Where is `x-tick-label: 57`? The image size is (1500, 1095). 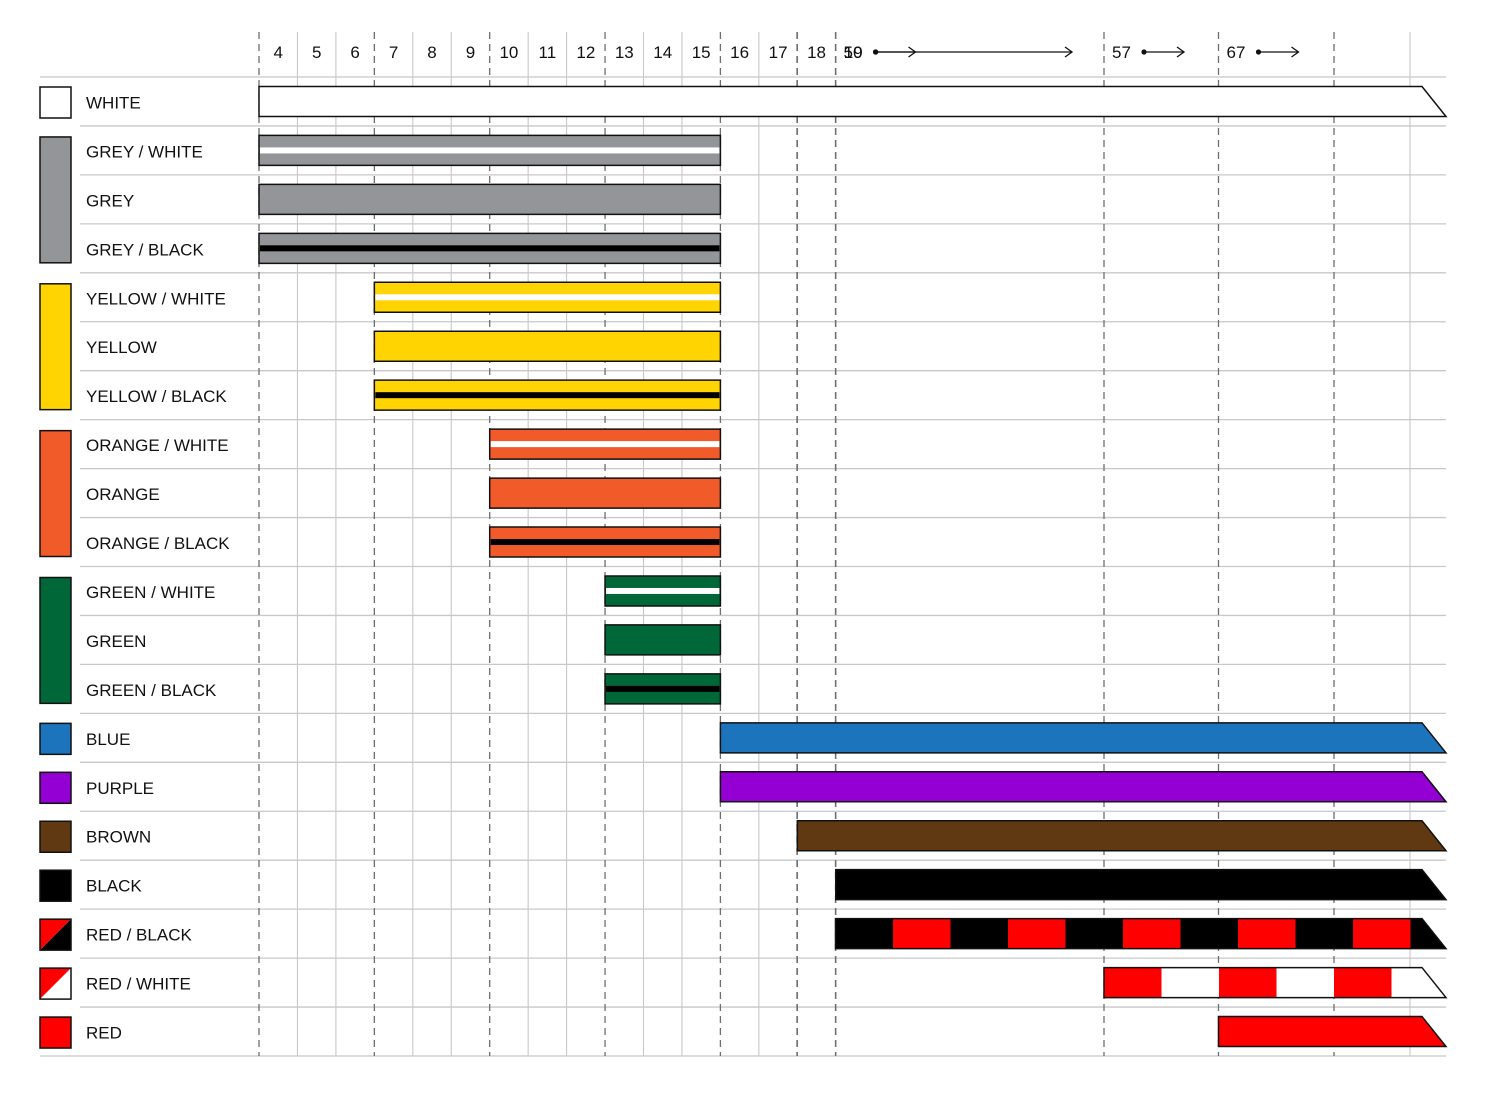
x-tick-label: 57 is located at coordinates (1121, 52).